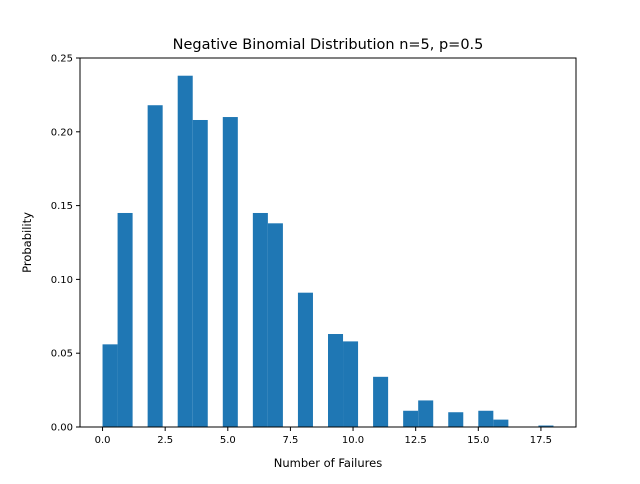  I want to click on x-tick-label: 5.0, so click(228, 440).